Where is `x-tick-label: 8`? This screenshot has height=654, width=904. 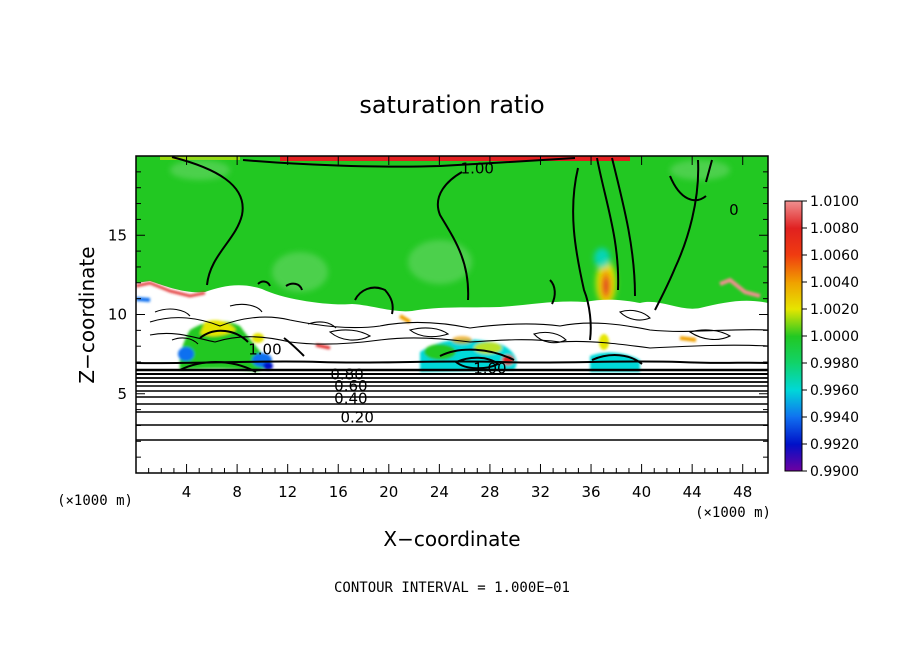
x-tick-label: 8 is located at coordinates (237, 492).